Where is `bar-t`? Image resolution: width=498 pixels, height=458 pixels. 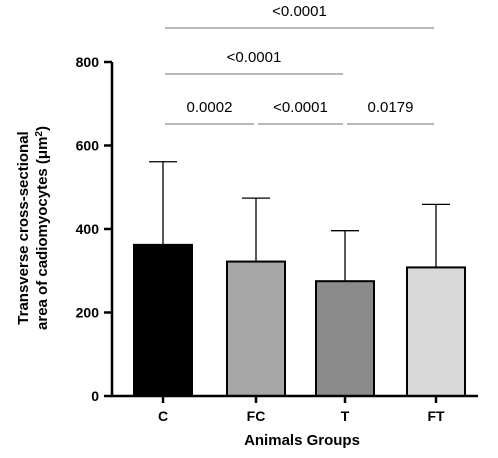 bar-t is located at coordinates (345, 338).